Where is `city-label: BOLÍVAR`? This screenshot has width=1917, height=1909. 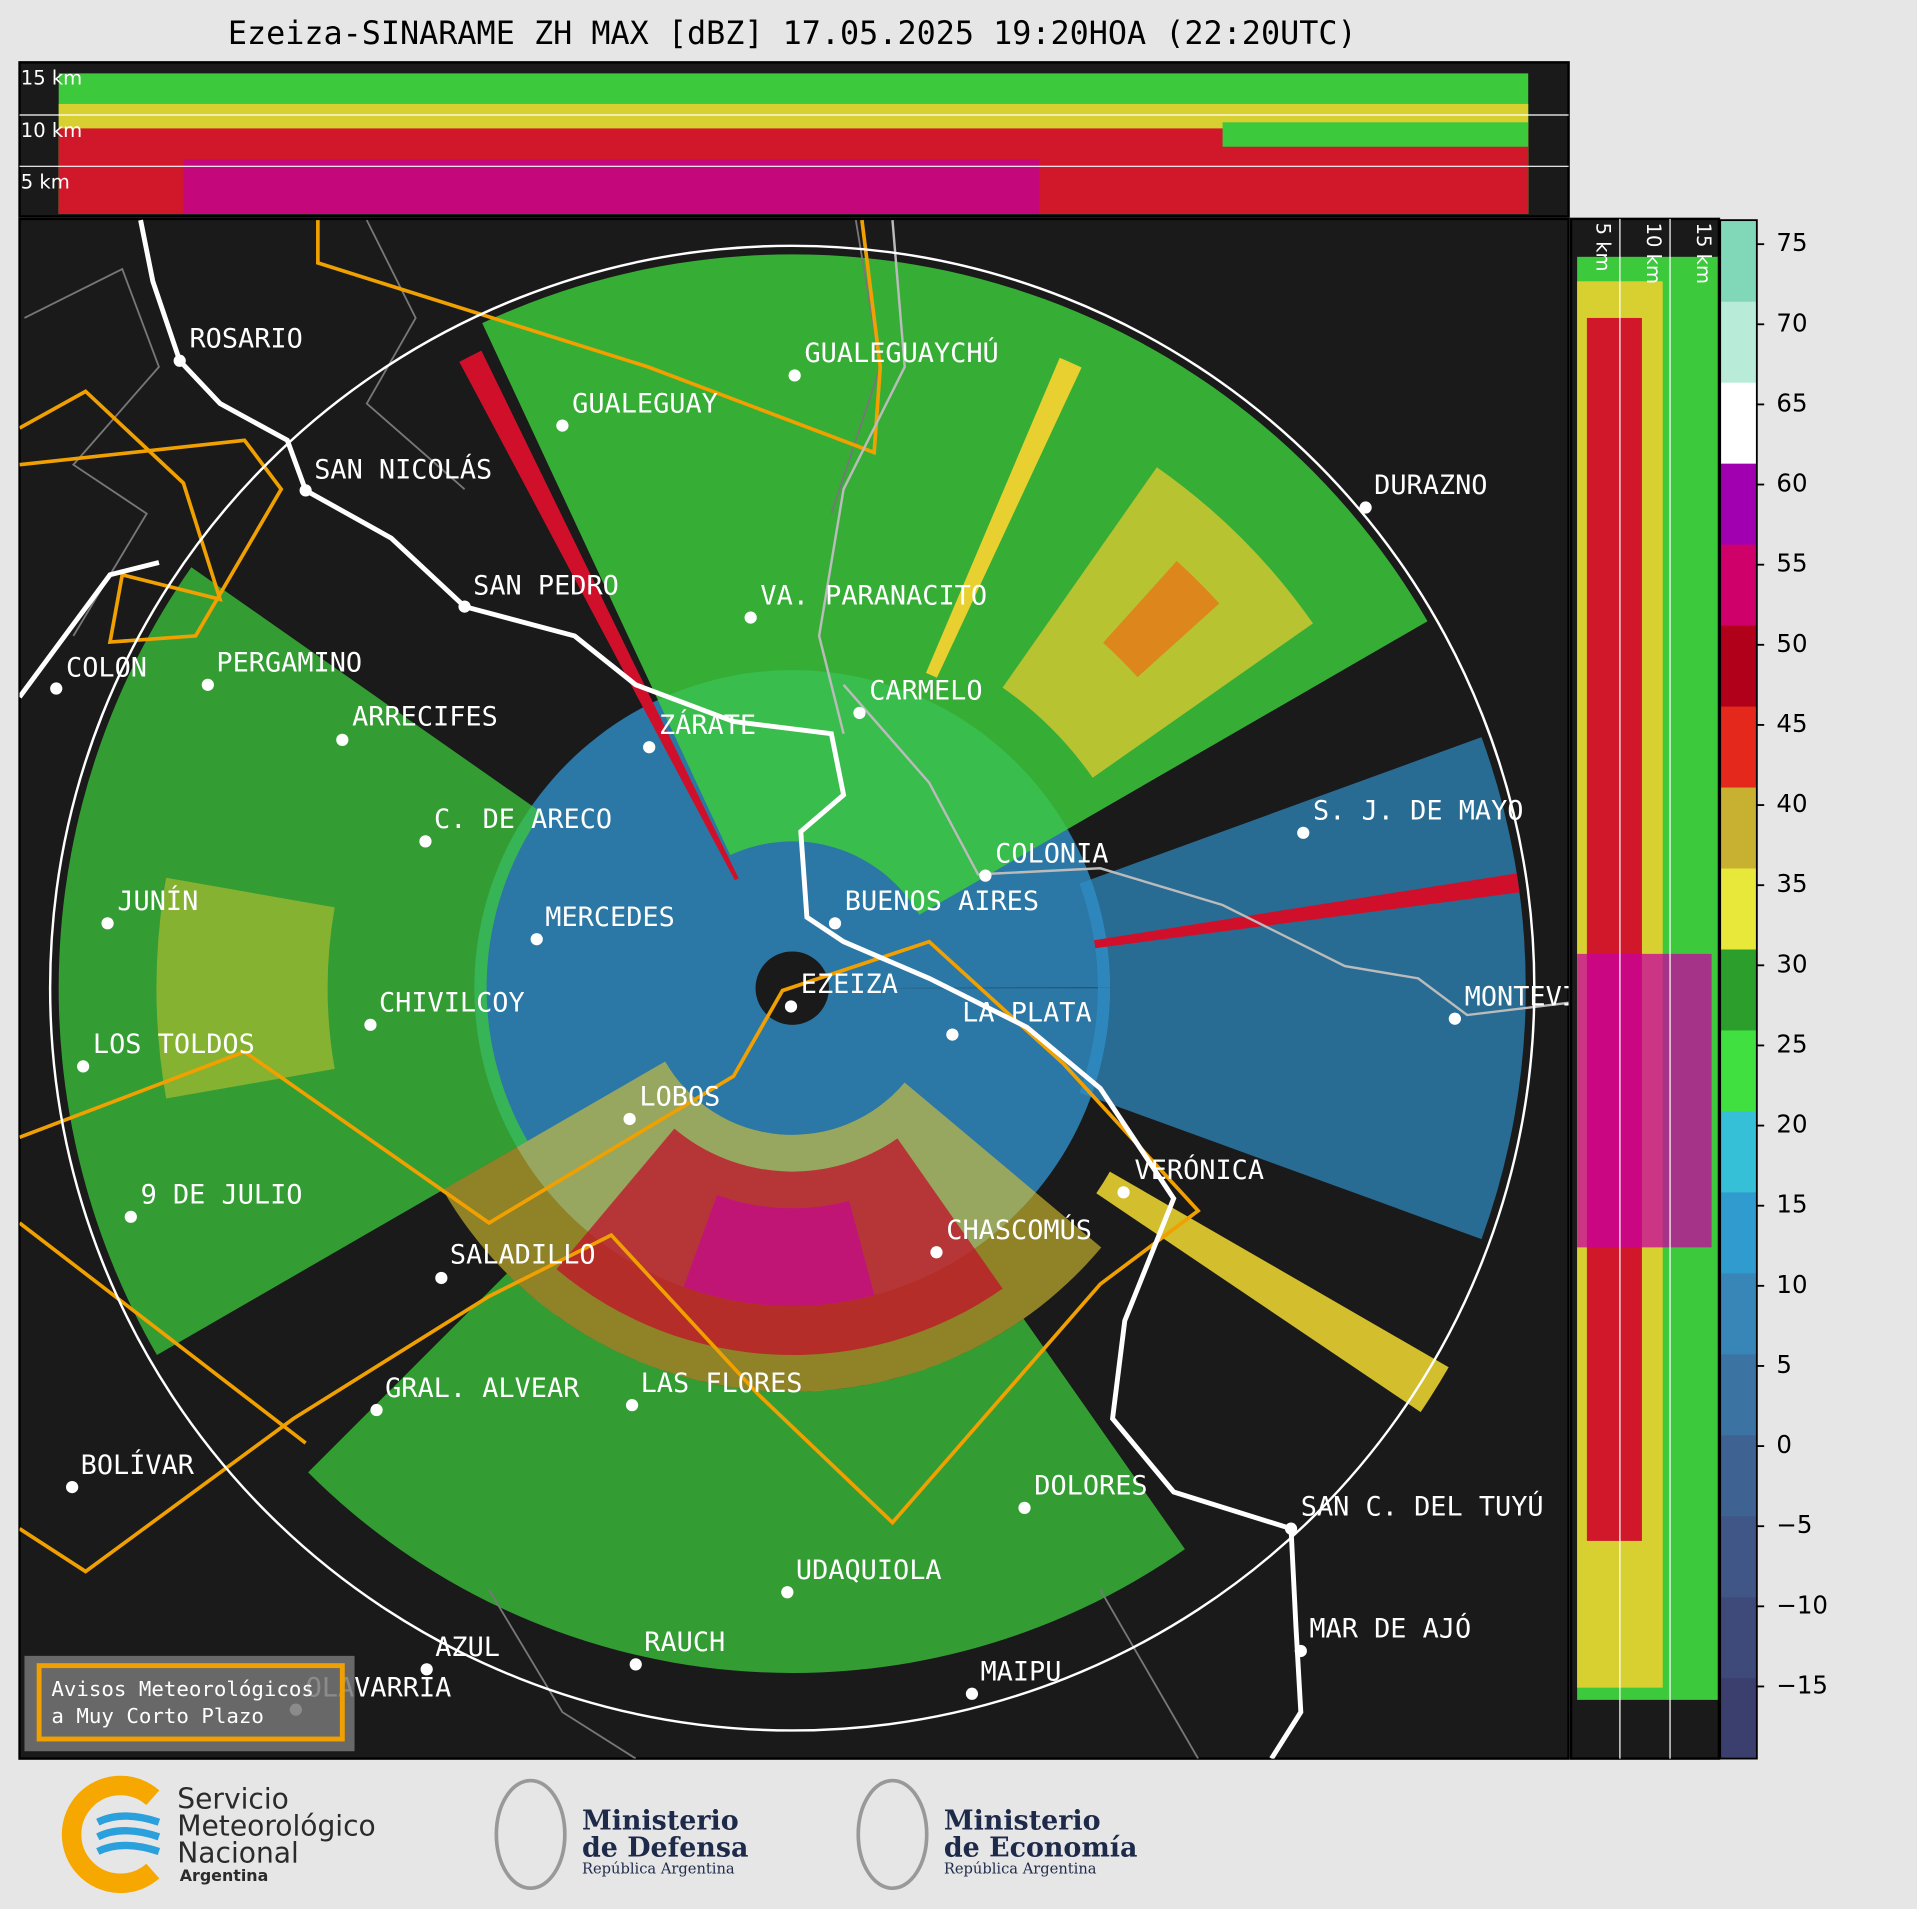 city-label: BOLÍVAR is located at coordinates (138, 1465).